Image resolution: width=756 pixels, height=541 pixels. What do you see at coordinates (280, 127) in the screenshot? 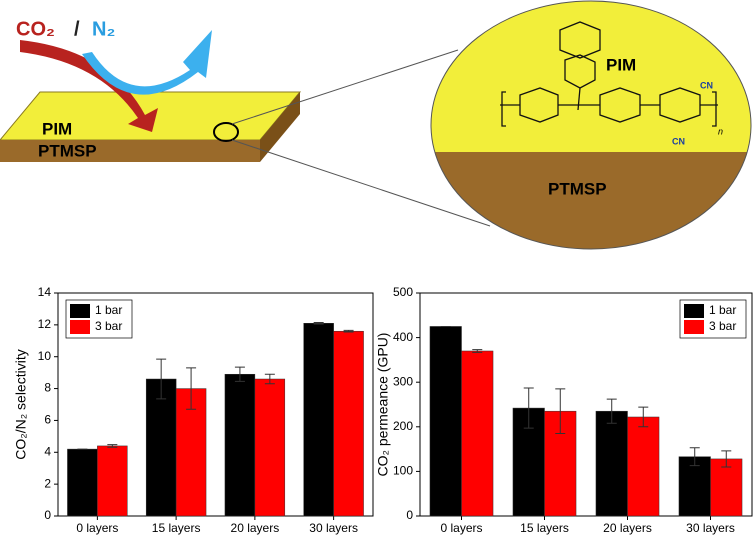
I see `slab-side` at bounding box center [280, 127].